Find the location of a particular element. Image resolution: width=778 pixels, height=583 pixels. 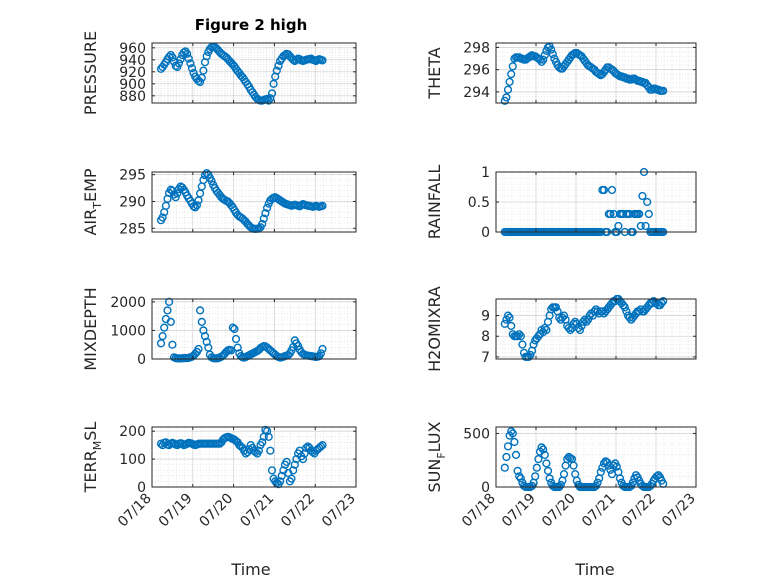

subplot-h2o_mixra: 7 8 9 H2OMIXRA is located at coordinates (561, 329).